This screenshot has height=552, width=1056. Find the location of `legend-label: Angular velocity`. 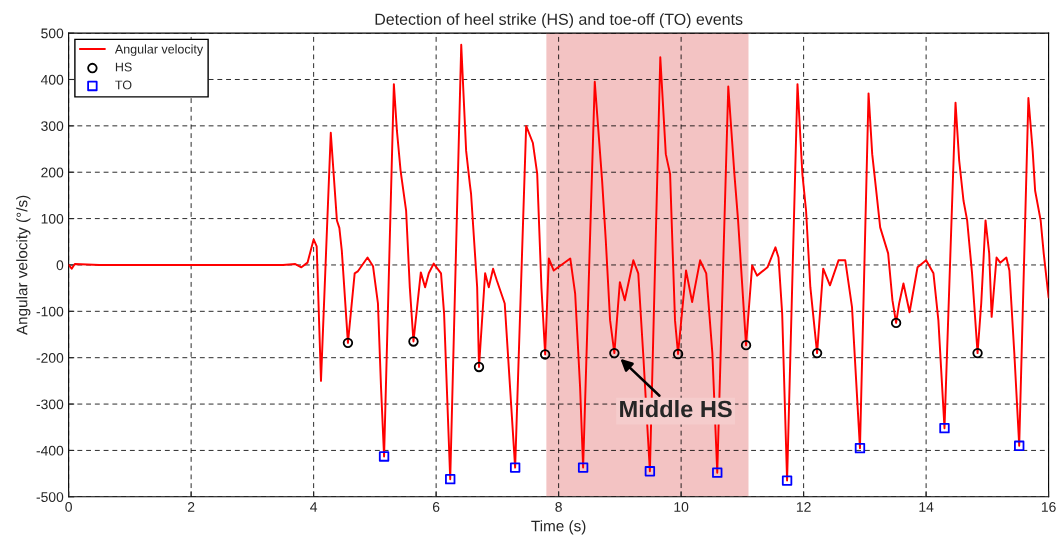

legend-label: Angular velocity is located at coordinates (159, 50).